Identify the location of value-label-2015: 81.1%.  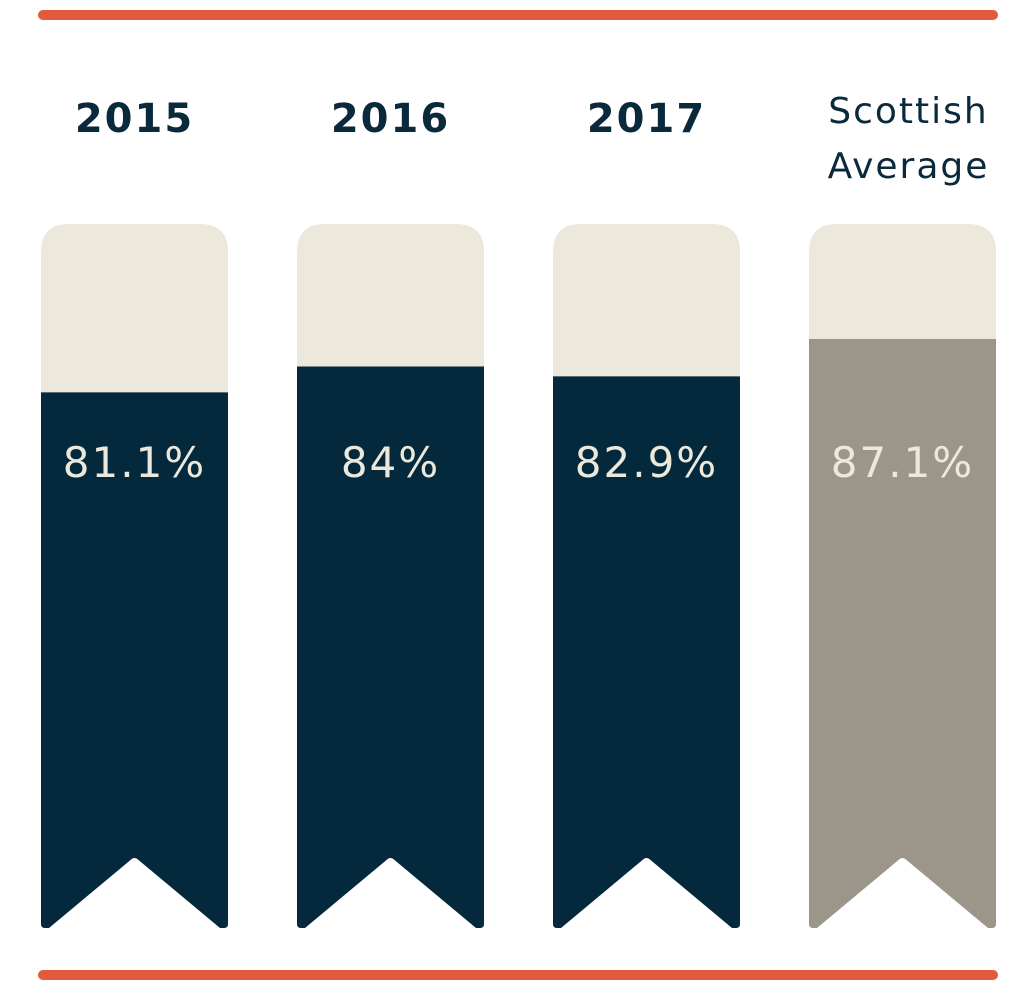
(134, 462).